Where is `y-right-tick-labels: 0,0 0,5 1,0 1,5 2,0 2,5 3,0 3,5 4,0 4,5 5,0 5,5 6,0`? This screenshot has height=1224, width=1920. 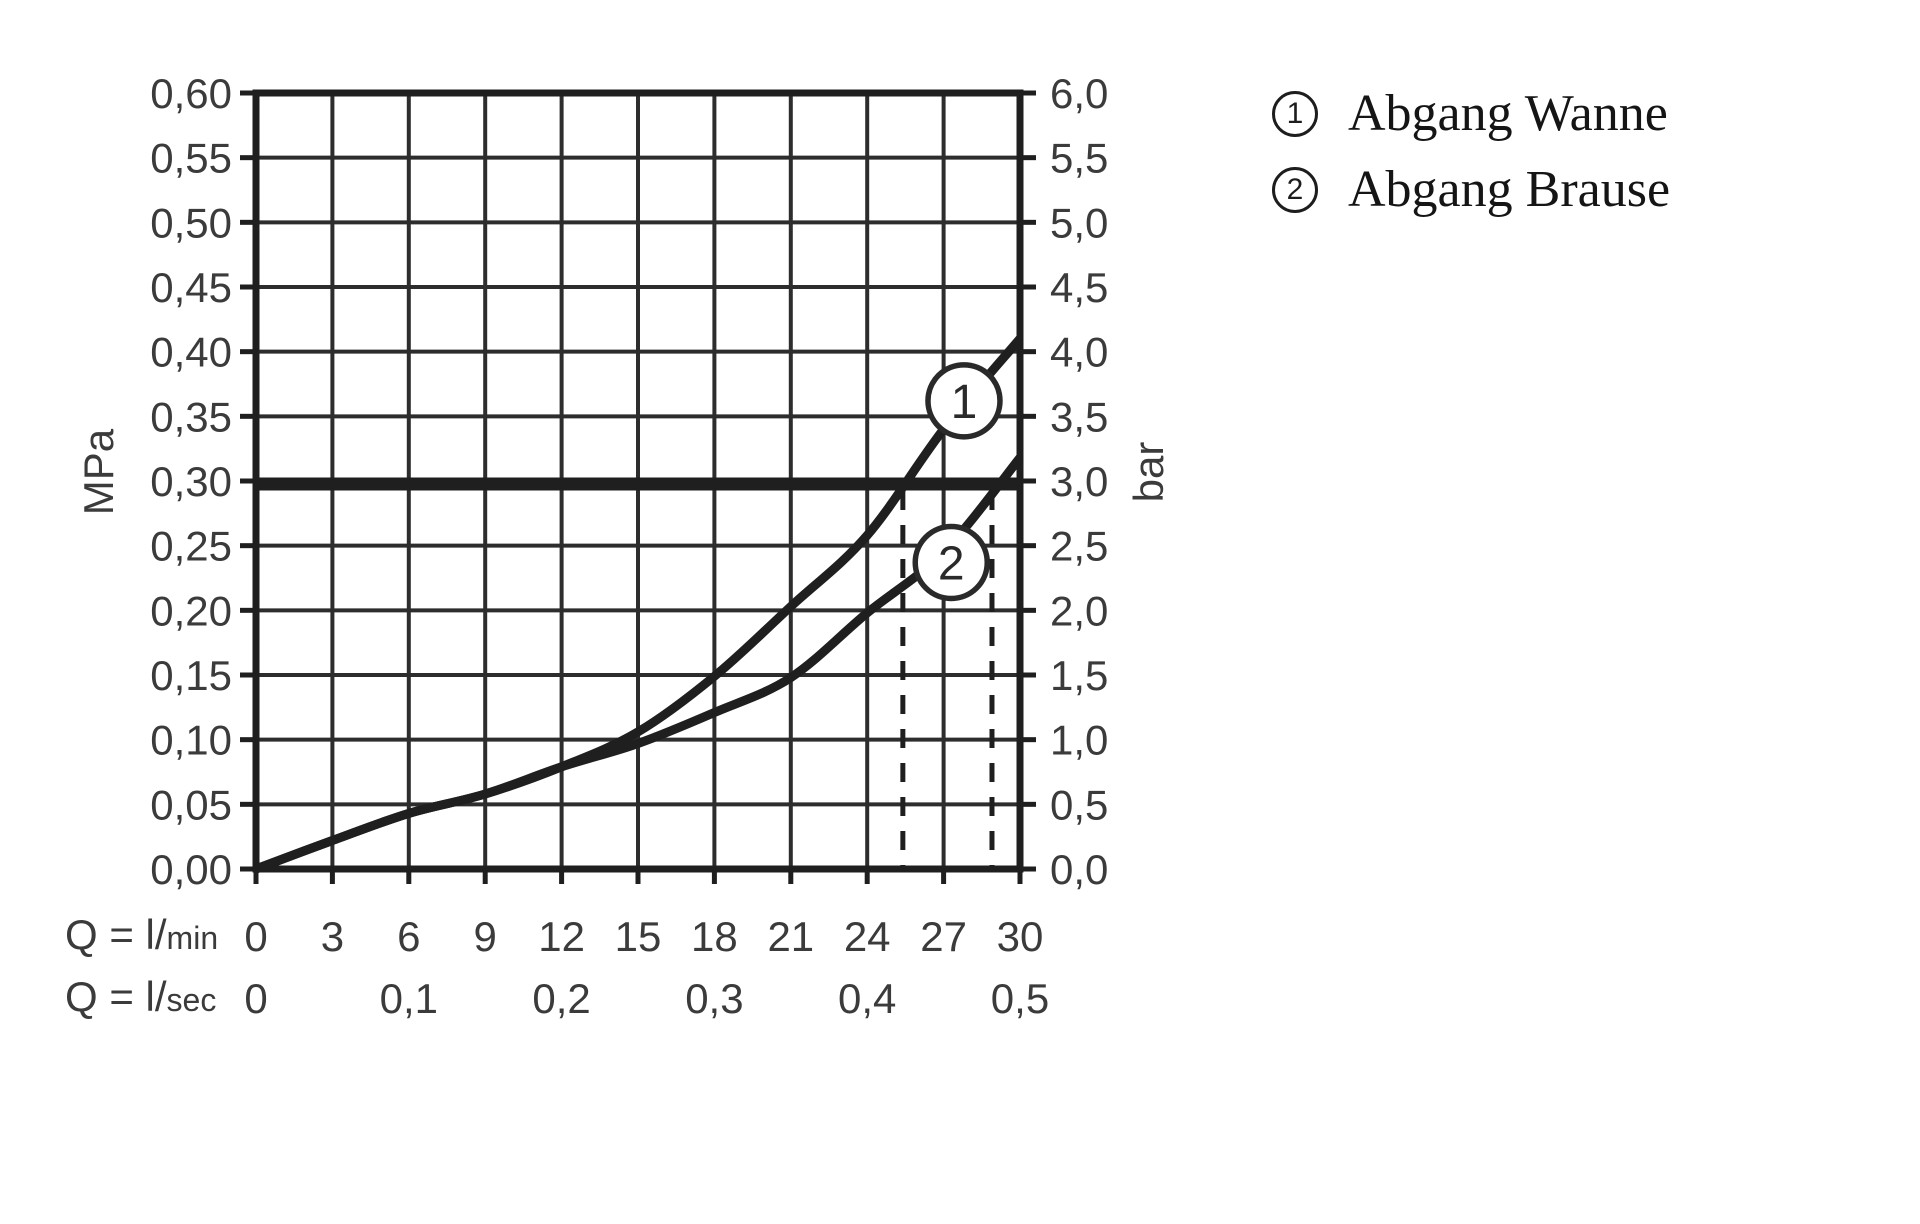 y-right-tick-labels: 0,0 0,5 1,0 1,5 2,0 2,5 3,0 3,5 4,0 4,5 5,0 5,5 6,0 is located at coordinates (1079, 481).